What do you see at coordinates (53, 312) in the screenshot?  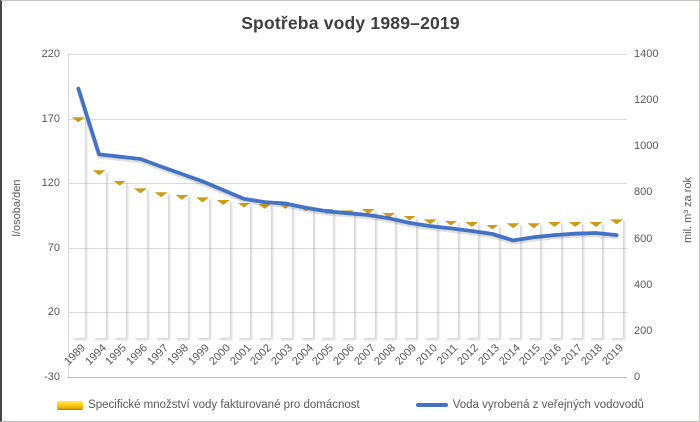 I see `left-axis-tick-label: 20` at bounding box center [53, 312].